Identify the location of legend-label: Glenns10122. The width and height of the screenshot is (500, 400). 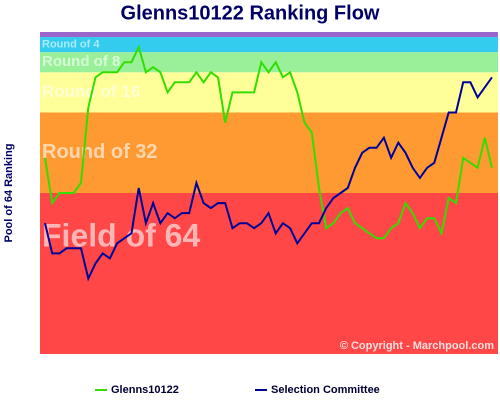
(145, 390).